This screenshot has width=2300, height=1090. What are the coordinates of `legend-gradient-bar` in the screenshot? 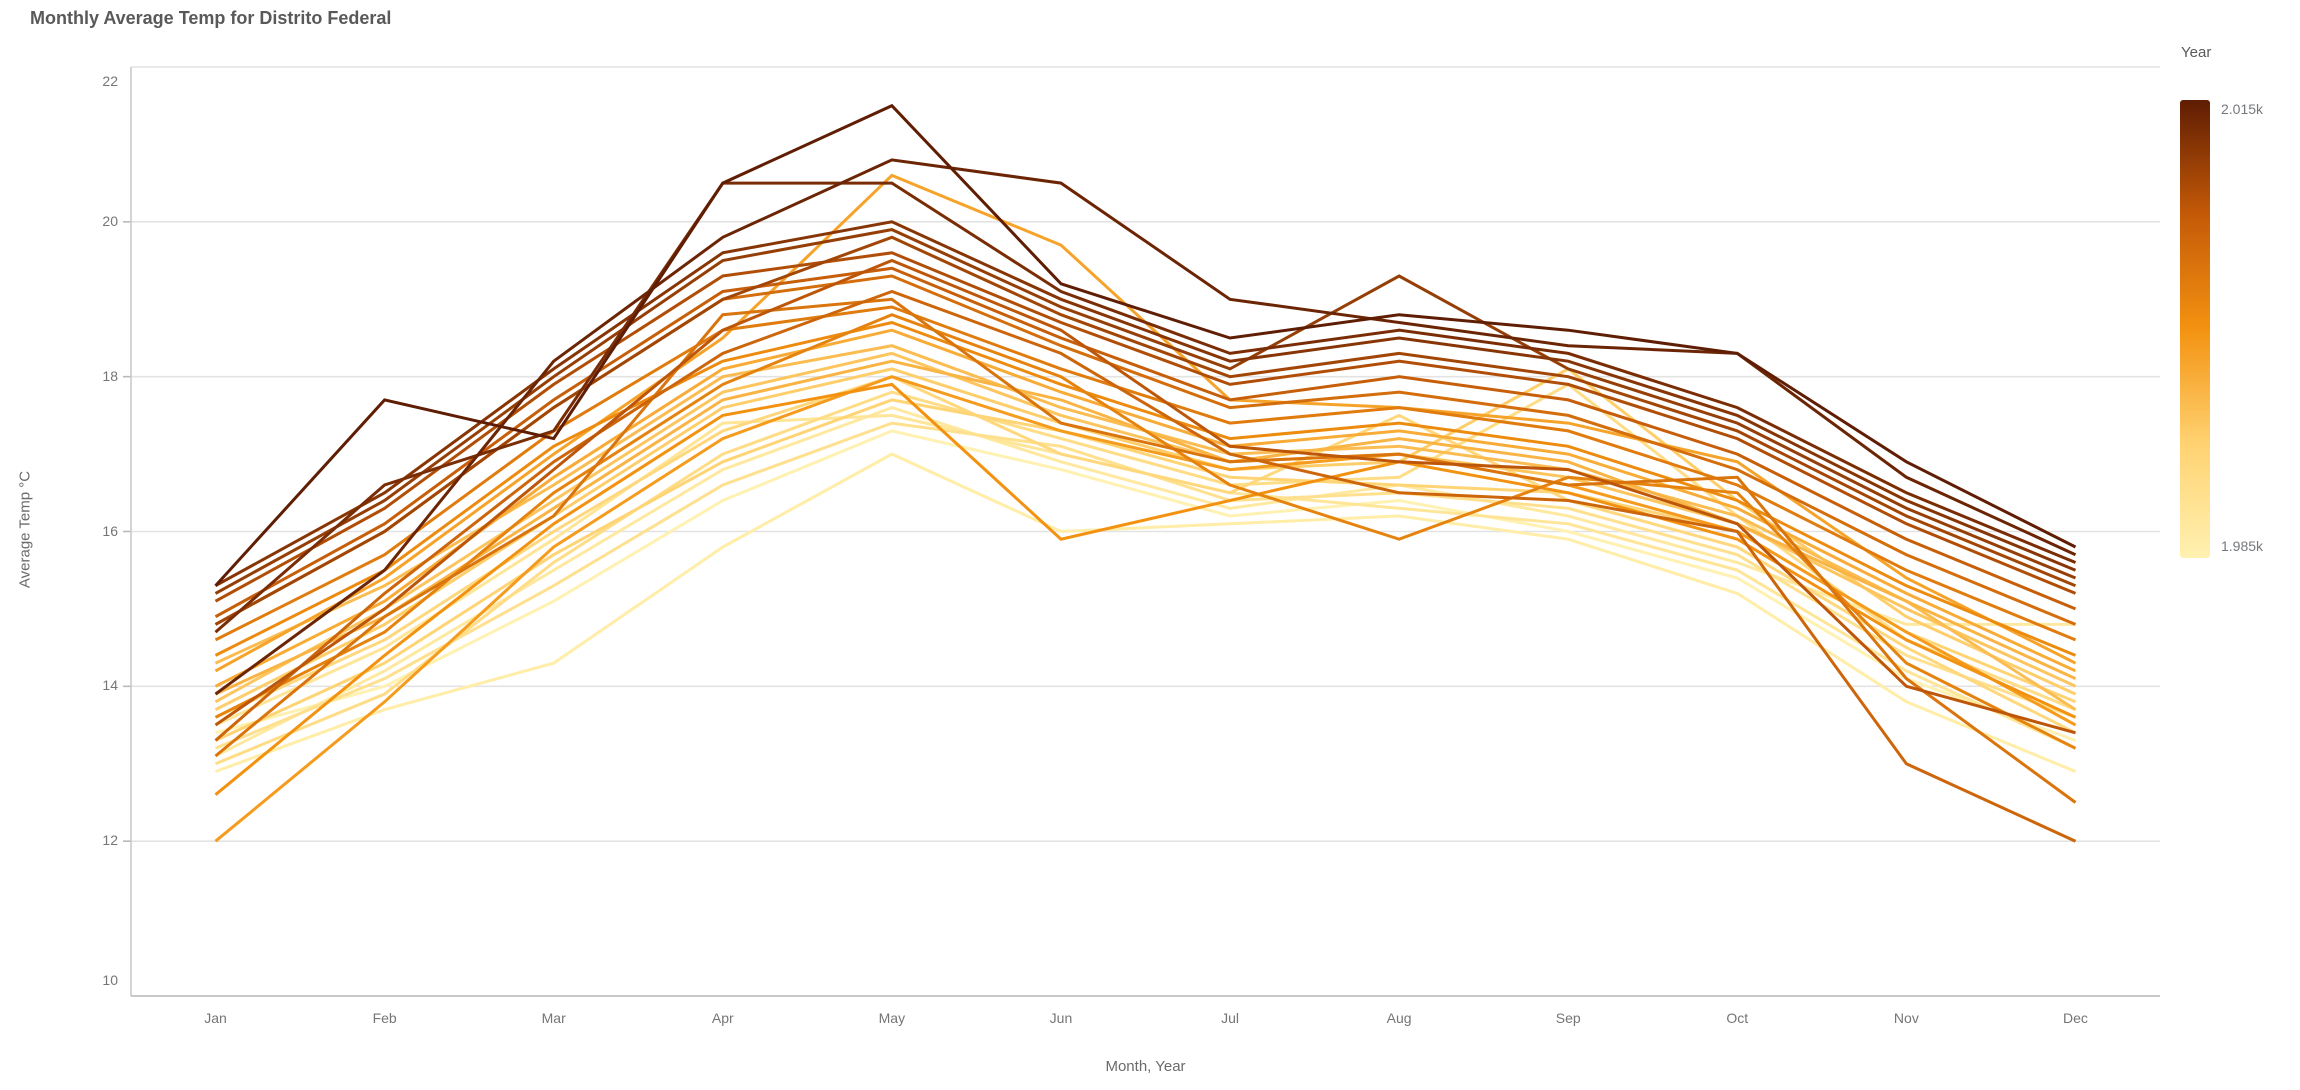 It's located at (2195, 329).